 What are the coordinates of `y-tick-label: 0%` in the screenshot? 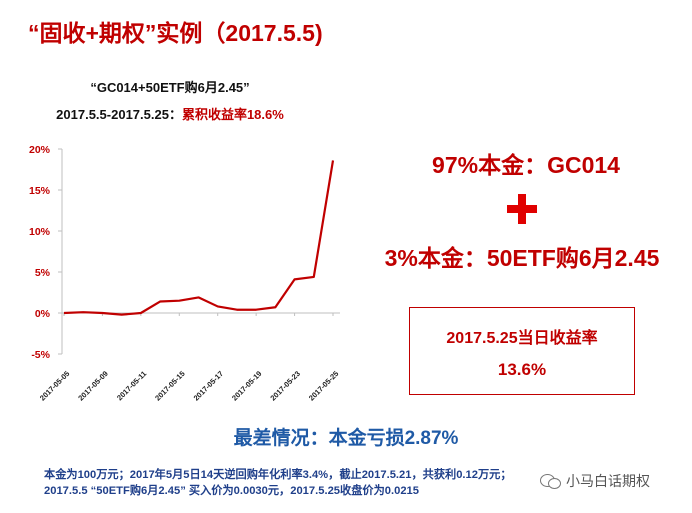 It's located at (43, 314).